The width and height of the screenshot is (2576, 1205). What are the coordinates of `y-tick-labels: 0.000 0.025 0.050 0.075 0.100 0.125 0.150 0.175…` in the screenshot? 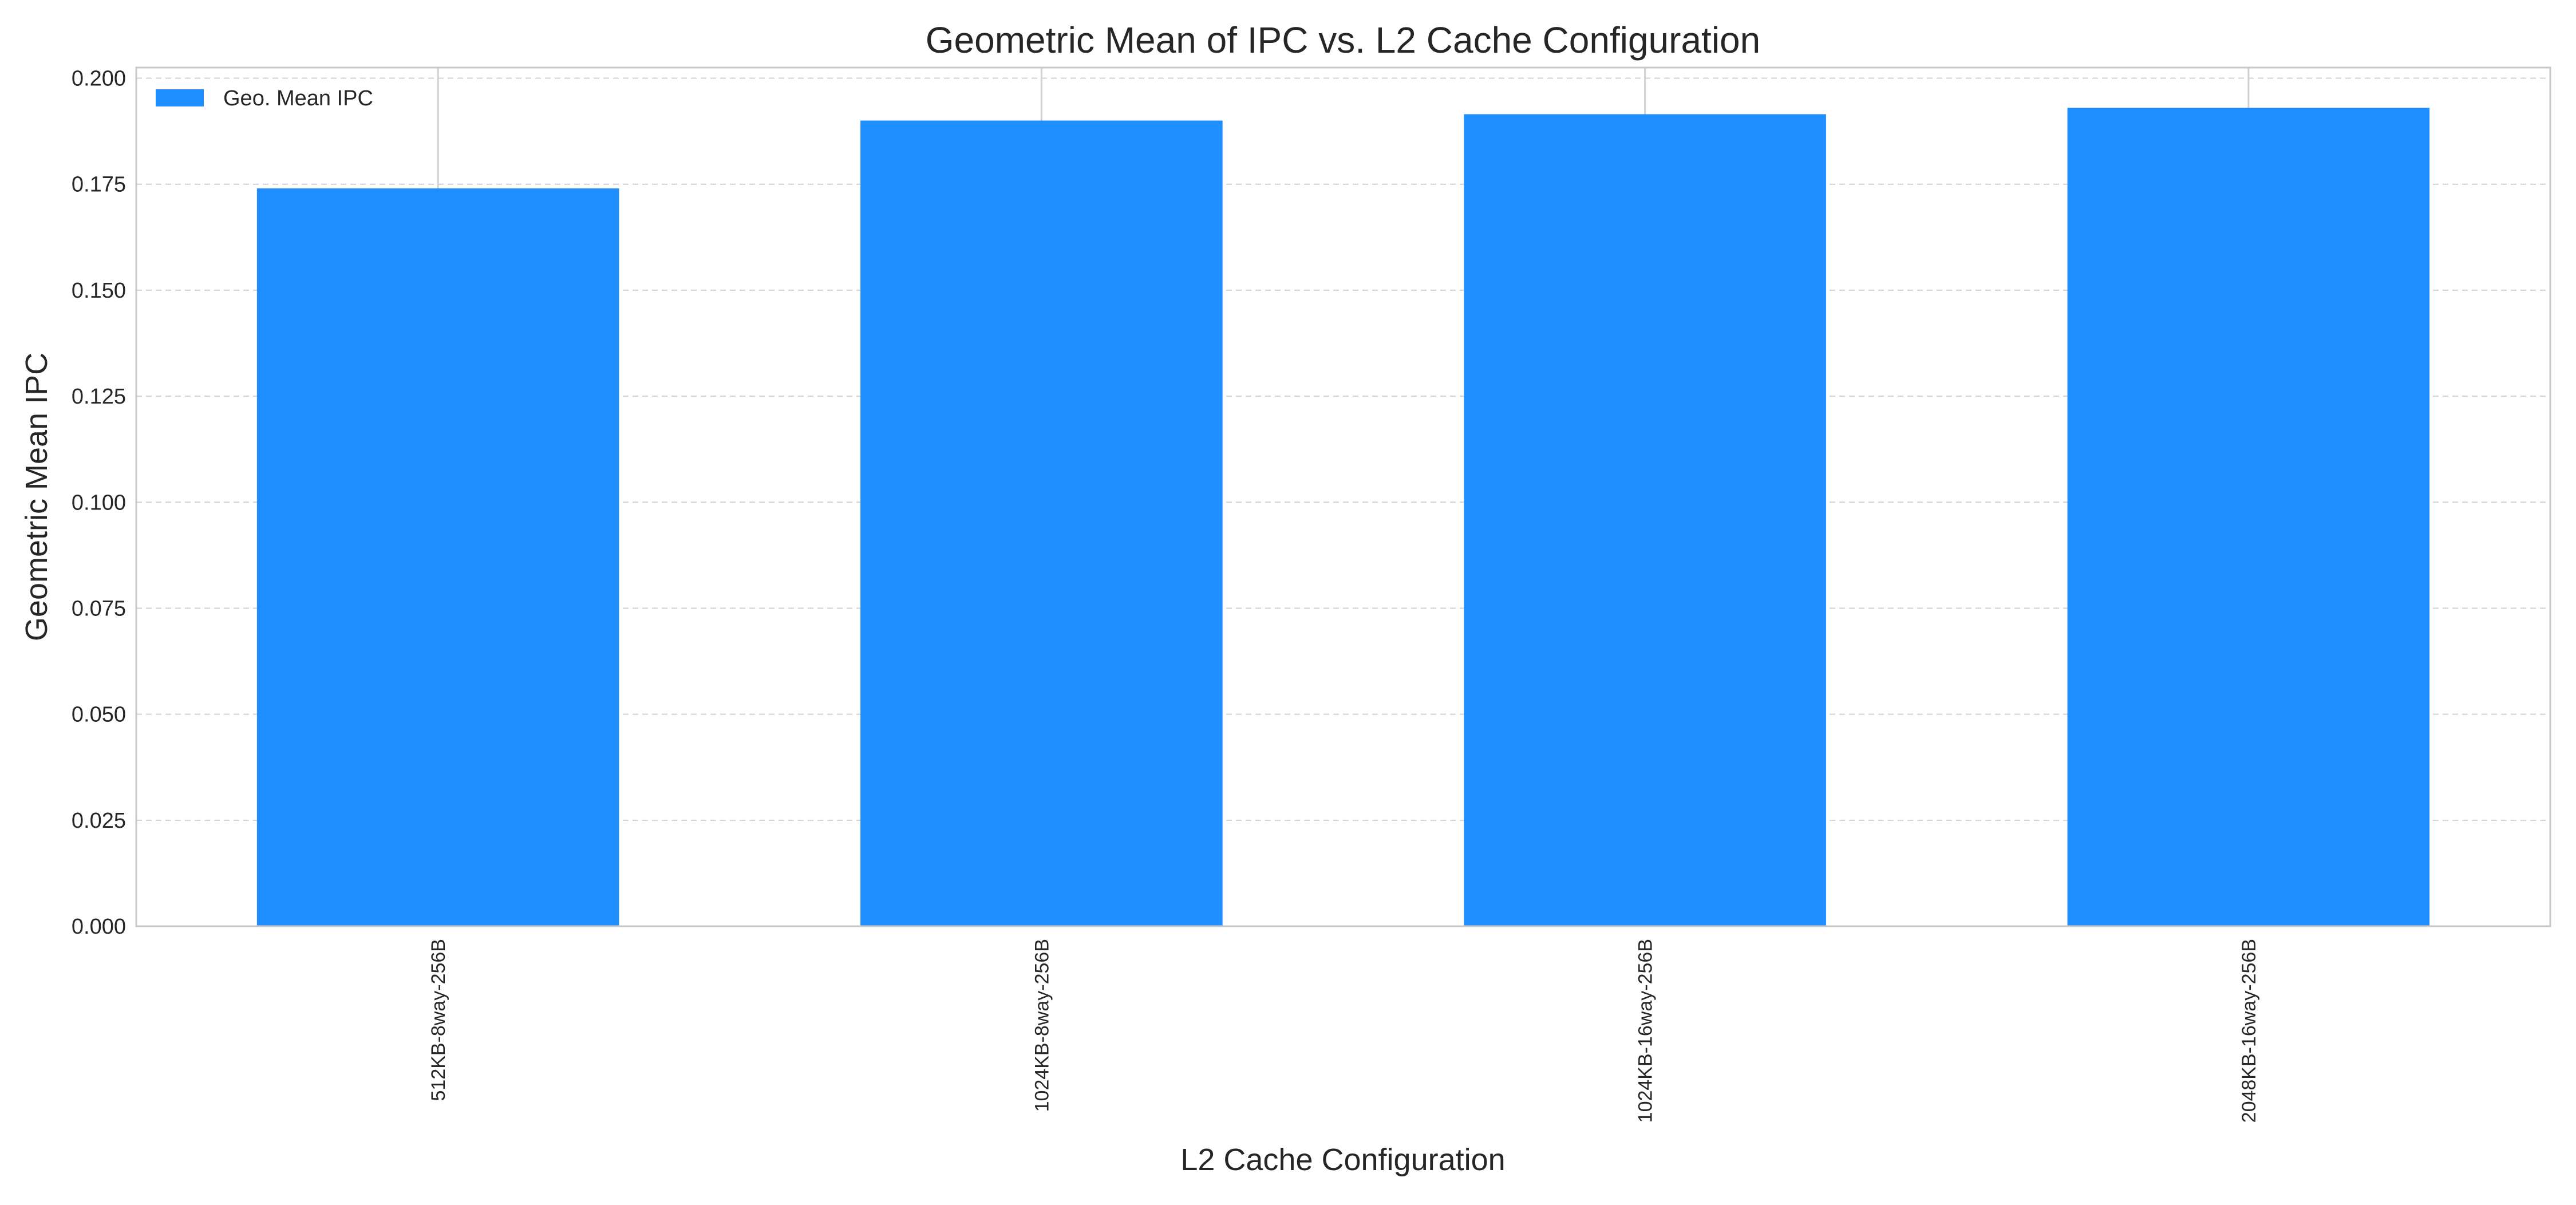 It's located at (99, 503).